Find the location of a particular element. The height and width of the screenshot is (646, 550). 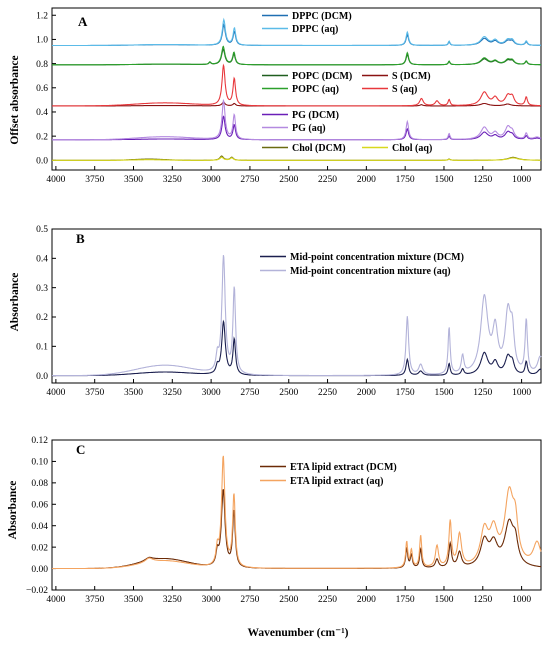

y-tick-label: 0.1 is located at coordinates (42, 348).